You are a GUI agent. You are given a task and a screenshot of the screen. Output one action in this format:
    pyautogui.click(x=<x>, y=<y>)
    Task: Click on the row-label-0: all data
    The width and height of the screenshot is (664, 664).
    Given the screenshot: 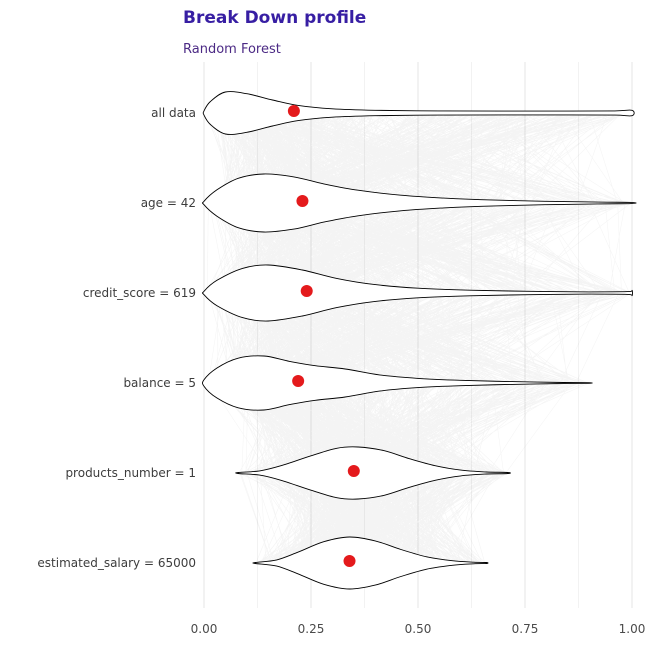 What is the action you would take?
    pyautogui.click(x=173, y=113)
    